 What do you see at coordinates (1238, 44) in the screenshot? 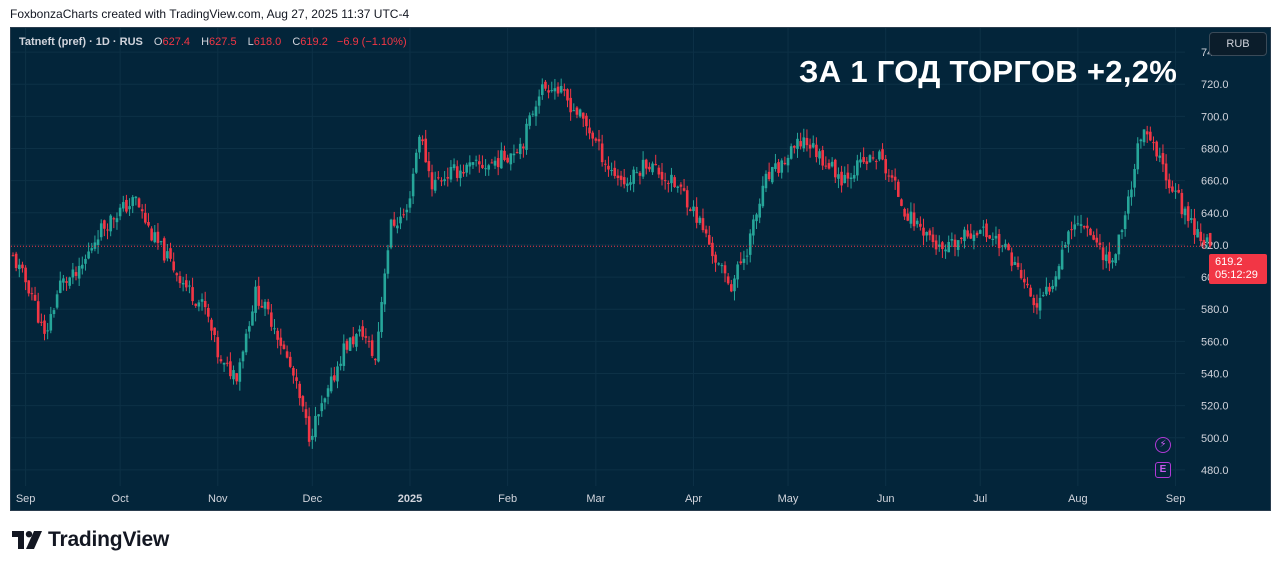
I see `currency-button: RUB` at bounding box center [1238, 44].